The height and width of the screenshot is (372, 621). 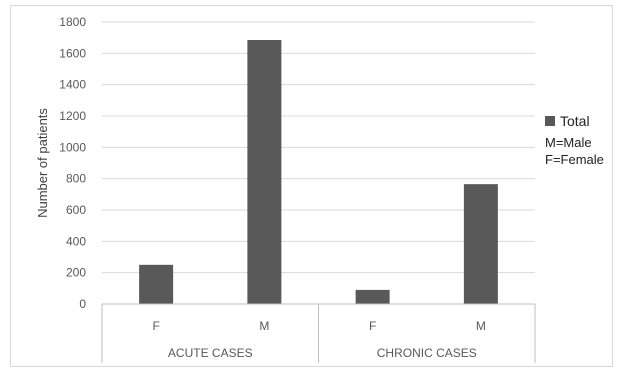 I want to click on legend-note-male: M=Male, so click(x=568, y=142).